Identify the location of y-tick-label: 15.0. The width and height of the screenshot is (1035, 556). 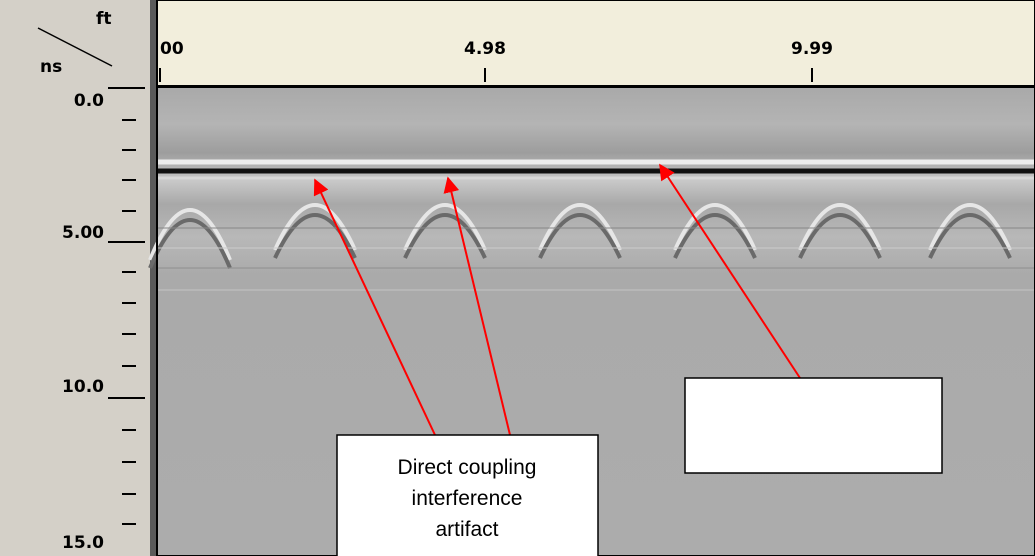
(83, 543).